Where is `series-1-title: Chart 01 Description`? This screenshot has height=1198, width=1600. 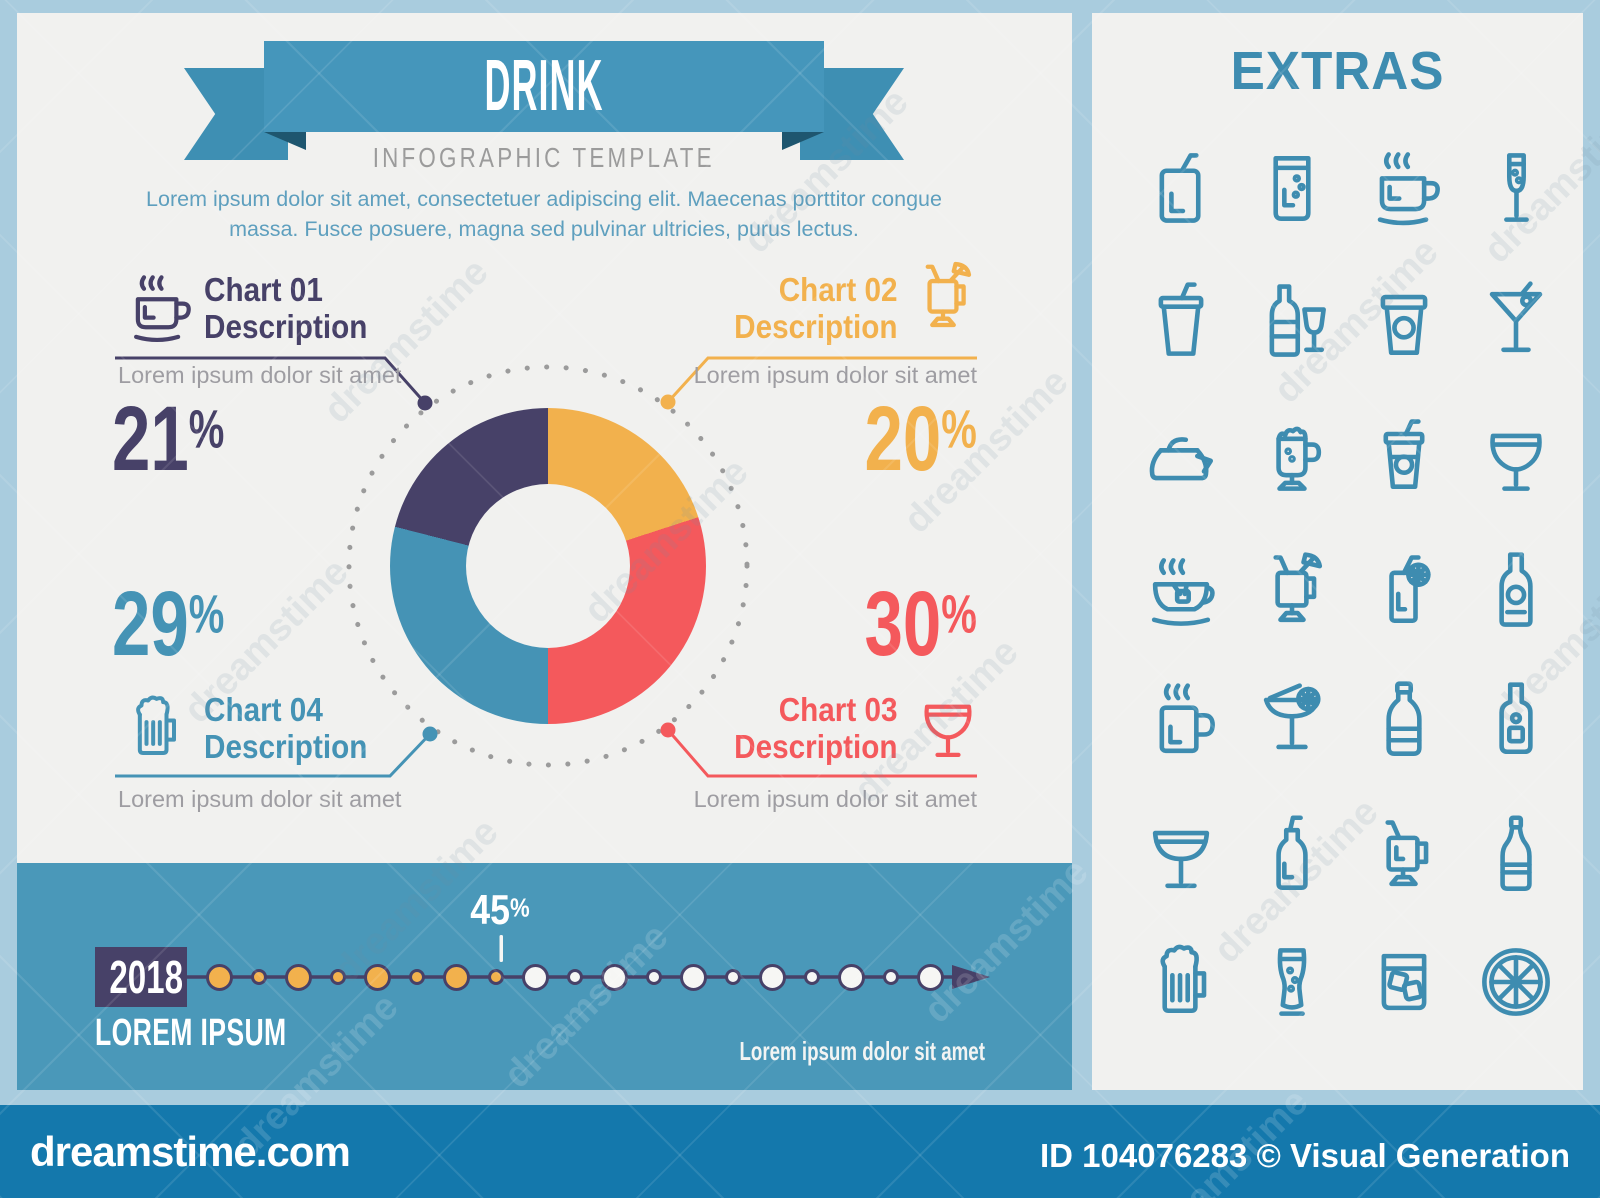
series-1-title: Chart 01 Description is located at coordinates (286, 308).